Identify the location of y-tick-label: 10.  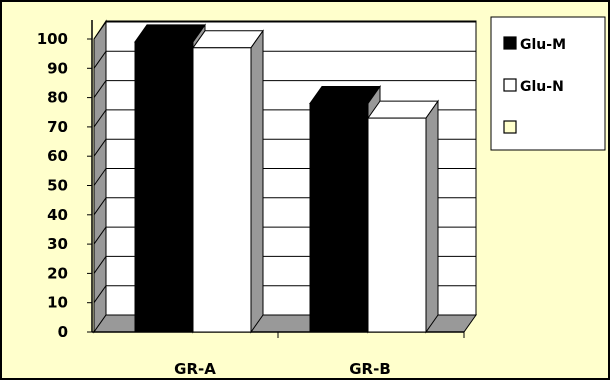
(57, 303).